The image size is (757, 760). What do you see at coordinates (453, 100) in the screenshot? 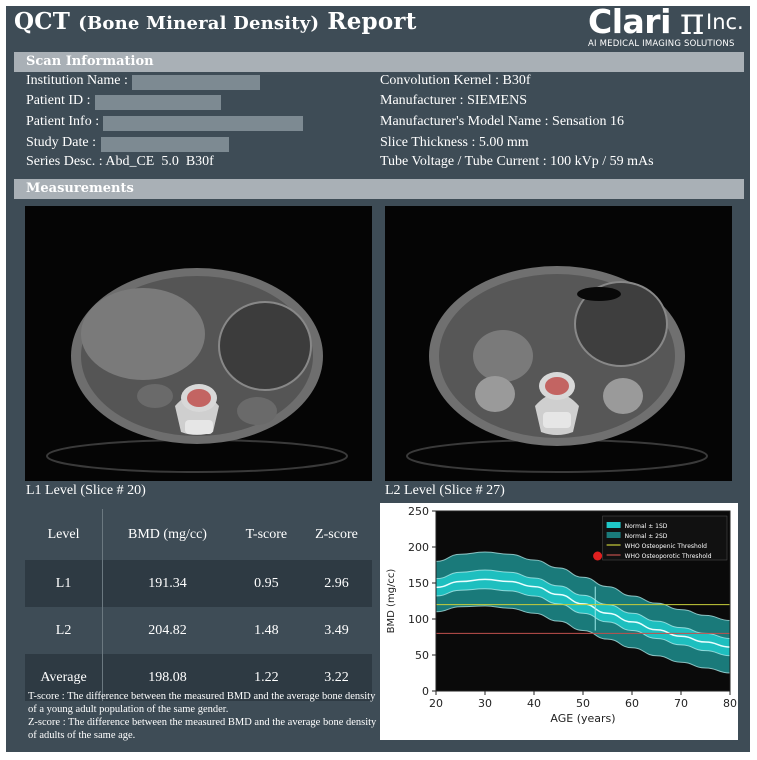
I see `manufacturer-field: Manufacturer : SIEMENS` at bounding box center [453, 100].